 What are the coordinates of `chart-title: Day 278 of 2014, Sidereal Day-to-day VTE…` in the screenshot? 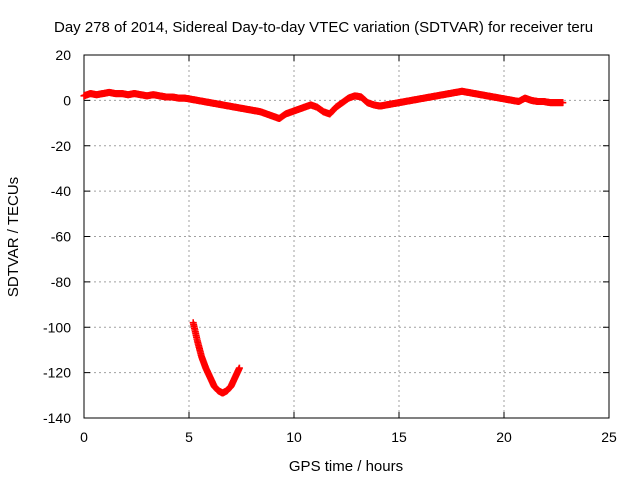 It's located at (323, 27).